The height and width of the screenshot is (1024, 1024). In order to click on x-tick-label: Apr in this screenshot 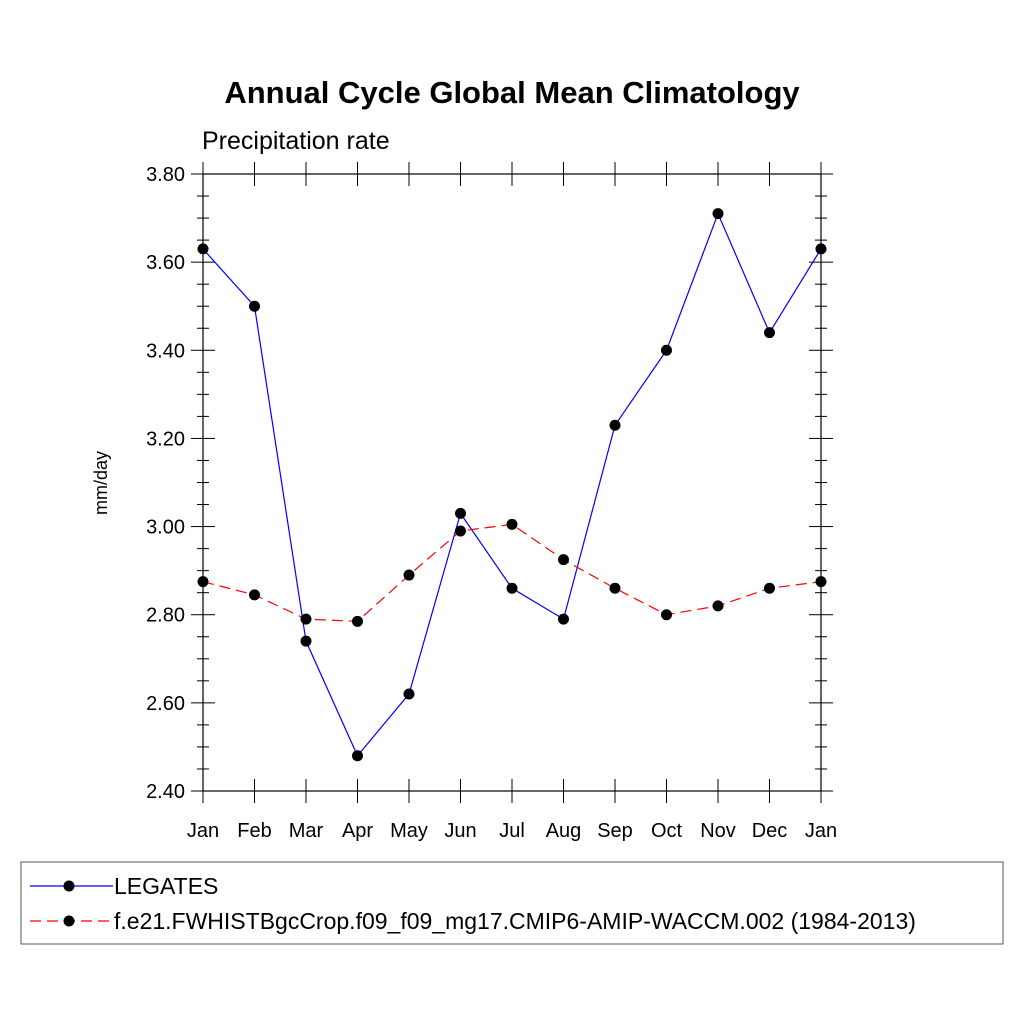, I will do `click(357, 831)`.